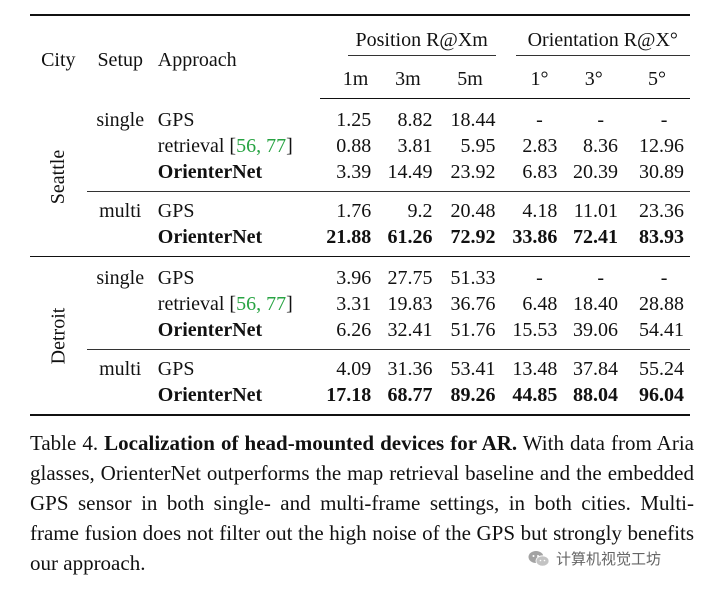 The image size is (714, 589). I want to click on value-cell: 89.26, so click(470, 399).